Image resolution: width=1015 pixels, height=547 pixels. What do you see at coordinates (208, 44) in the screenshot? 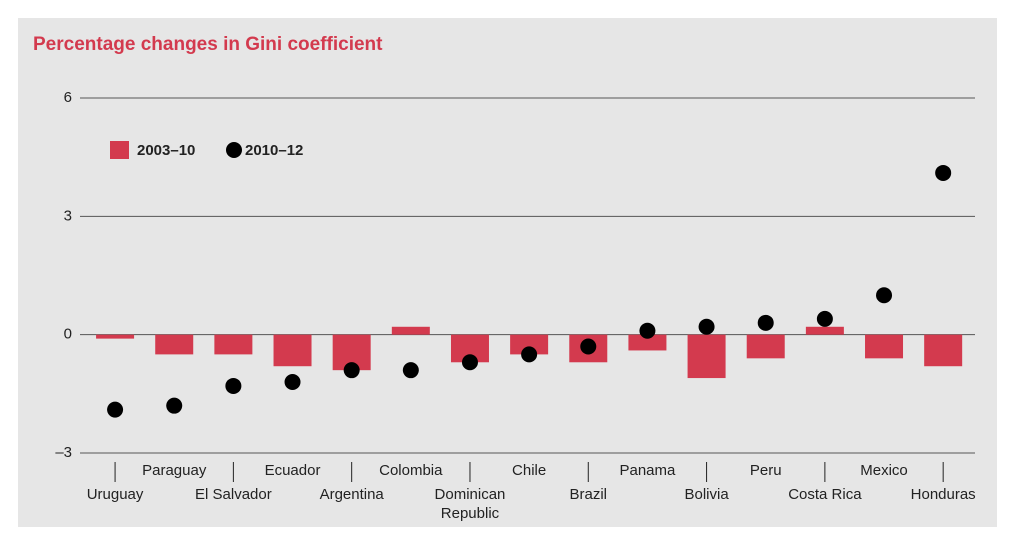
I see `chart-title: Percentage changes in Gini coefficient` at bounding box center [208, 44].